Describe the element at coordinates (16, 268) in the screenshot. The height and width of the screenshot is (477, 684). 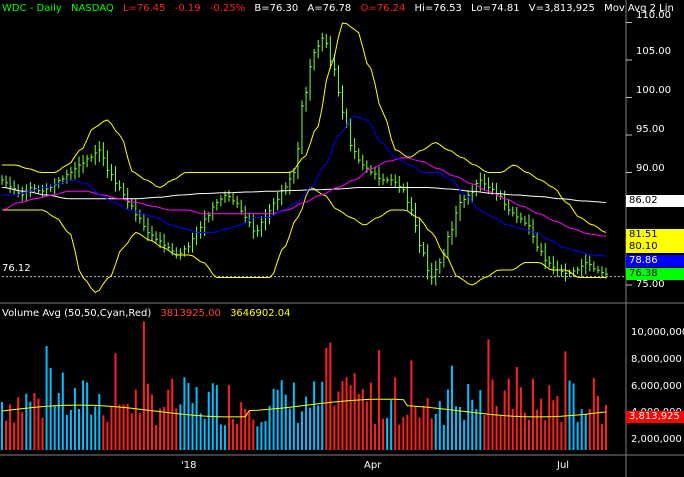
I see `left-price-marker: 76.12` at that location.